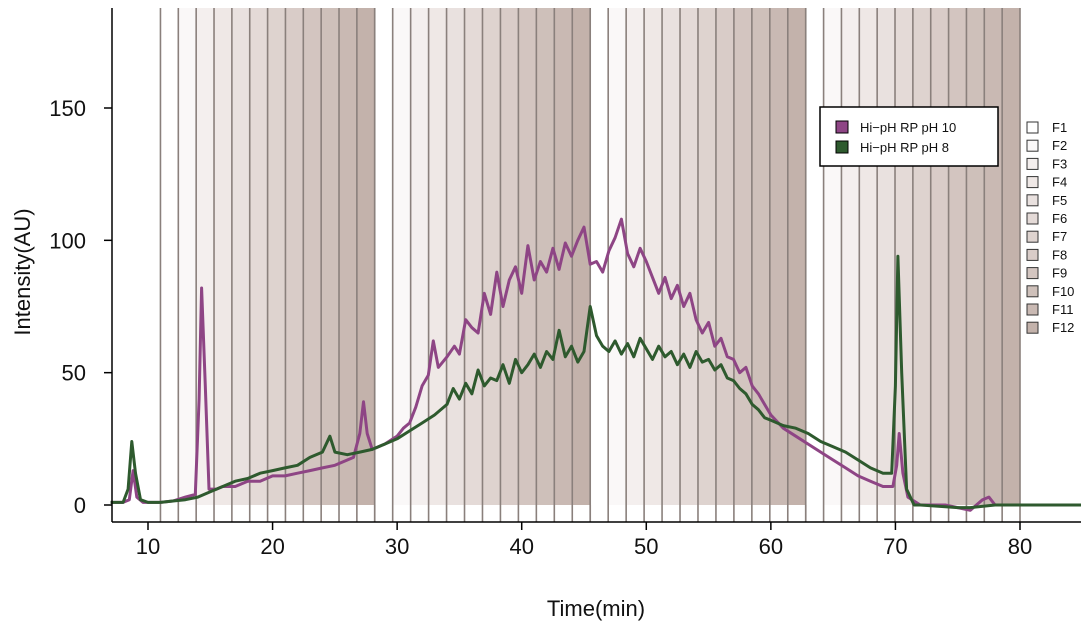  Describe the element at coordinates (646, 546) in the screenshot. I see `x-tick-label: 50` at that location.